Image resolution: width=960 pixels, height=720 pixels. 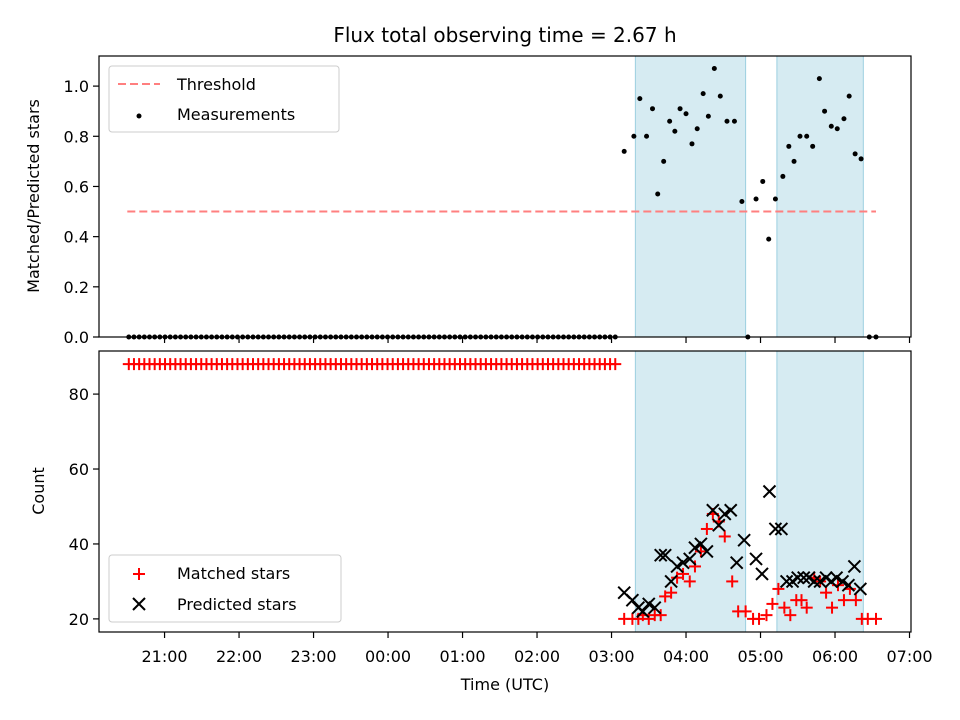 I want to click on x-tick-label: 00:00, so click(x=388, y=656).